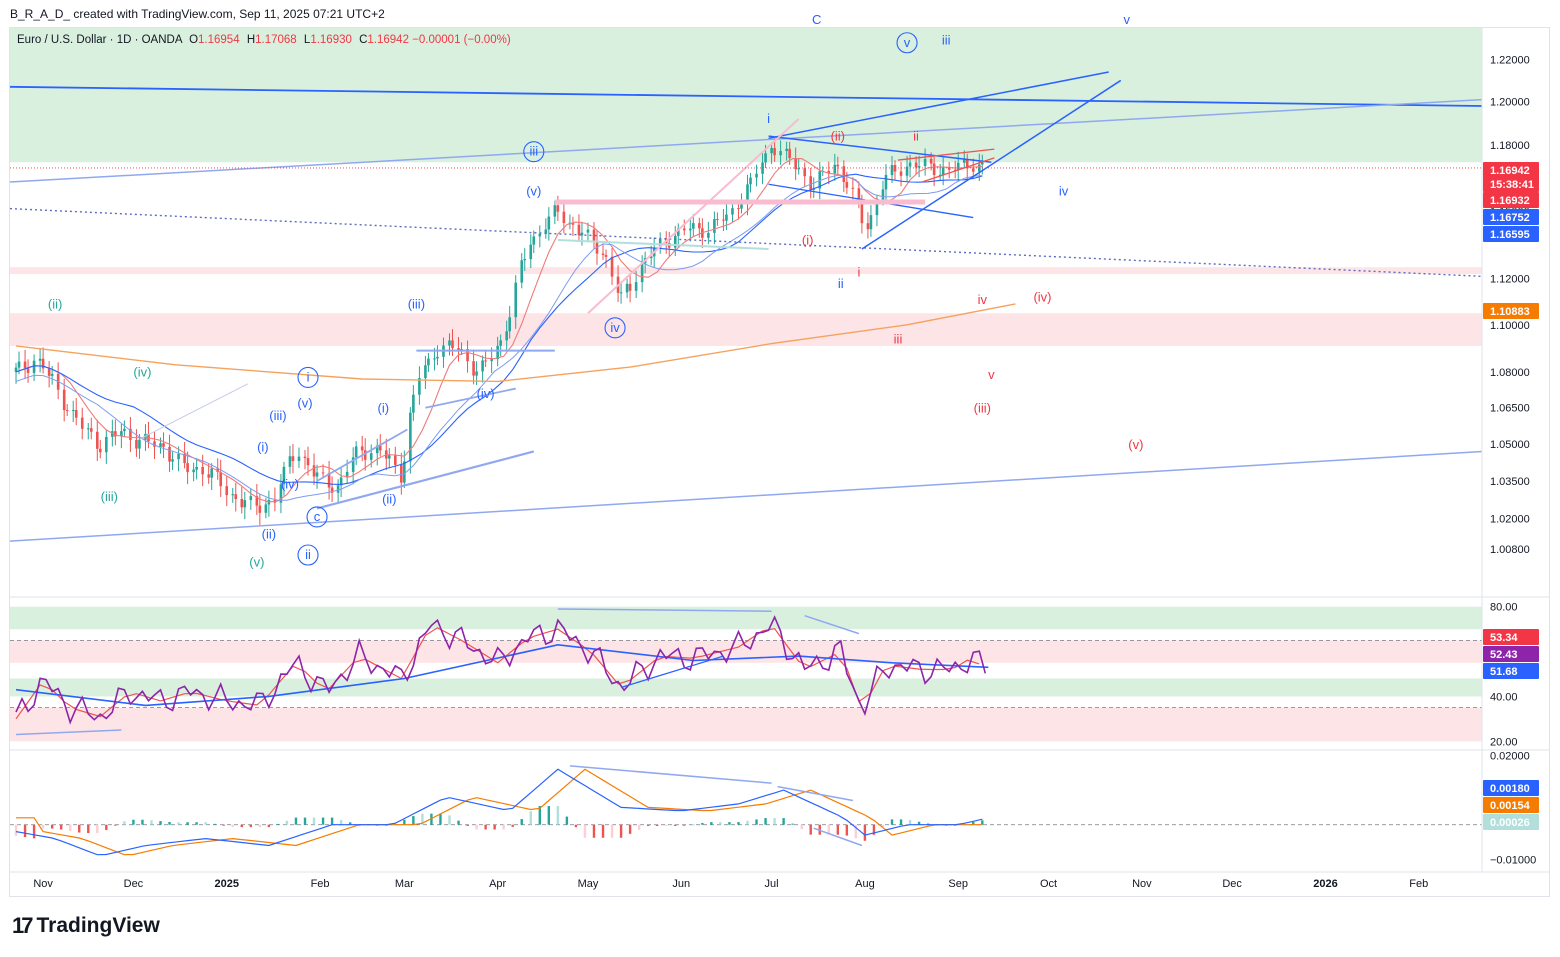  Describe the element at coordinates (983, 299) in the screenshot. I see `wave-label: iv` at that location.